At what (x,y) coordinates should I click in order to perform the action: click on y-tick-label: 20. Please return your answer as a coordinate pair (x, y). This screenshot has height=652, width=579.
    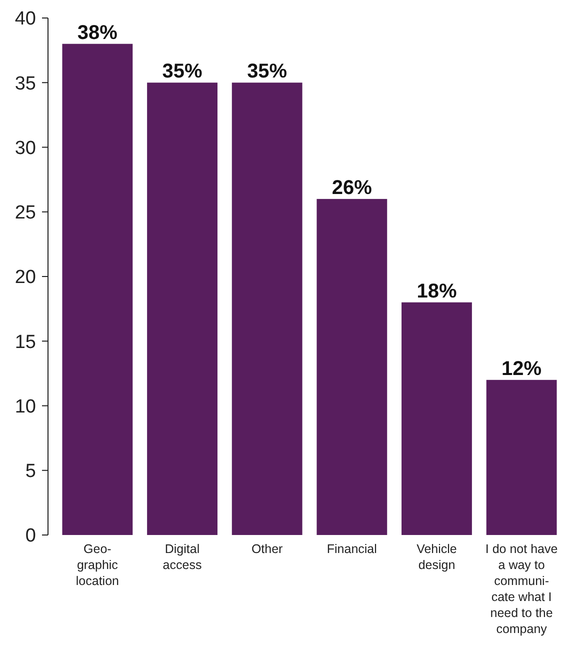
    Looking at the image, I should click on (25, 277).